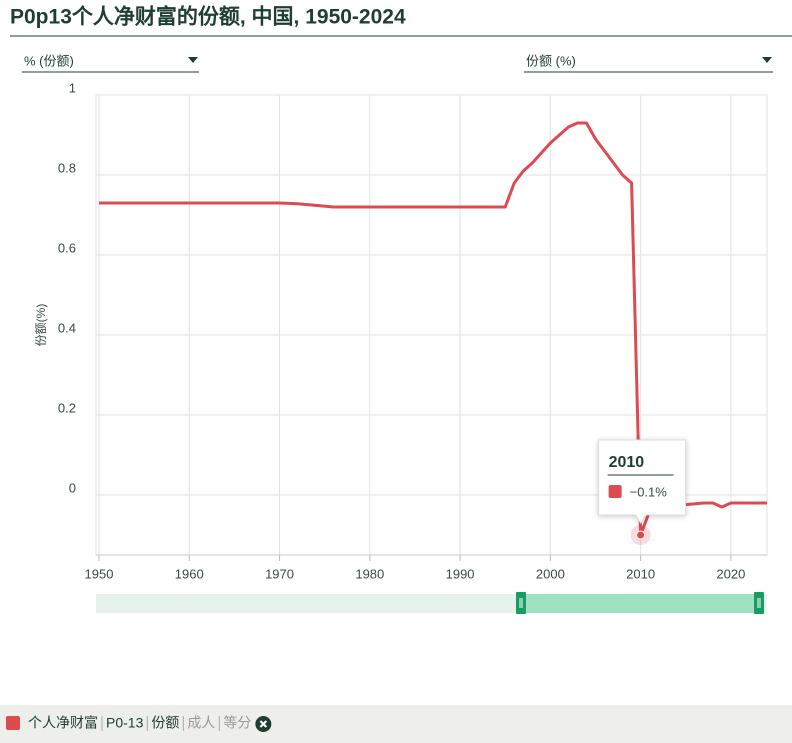  I want to click on x-tick-label: 1970, so click(279, 573).